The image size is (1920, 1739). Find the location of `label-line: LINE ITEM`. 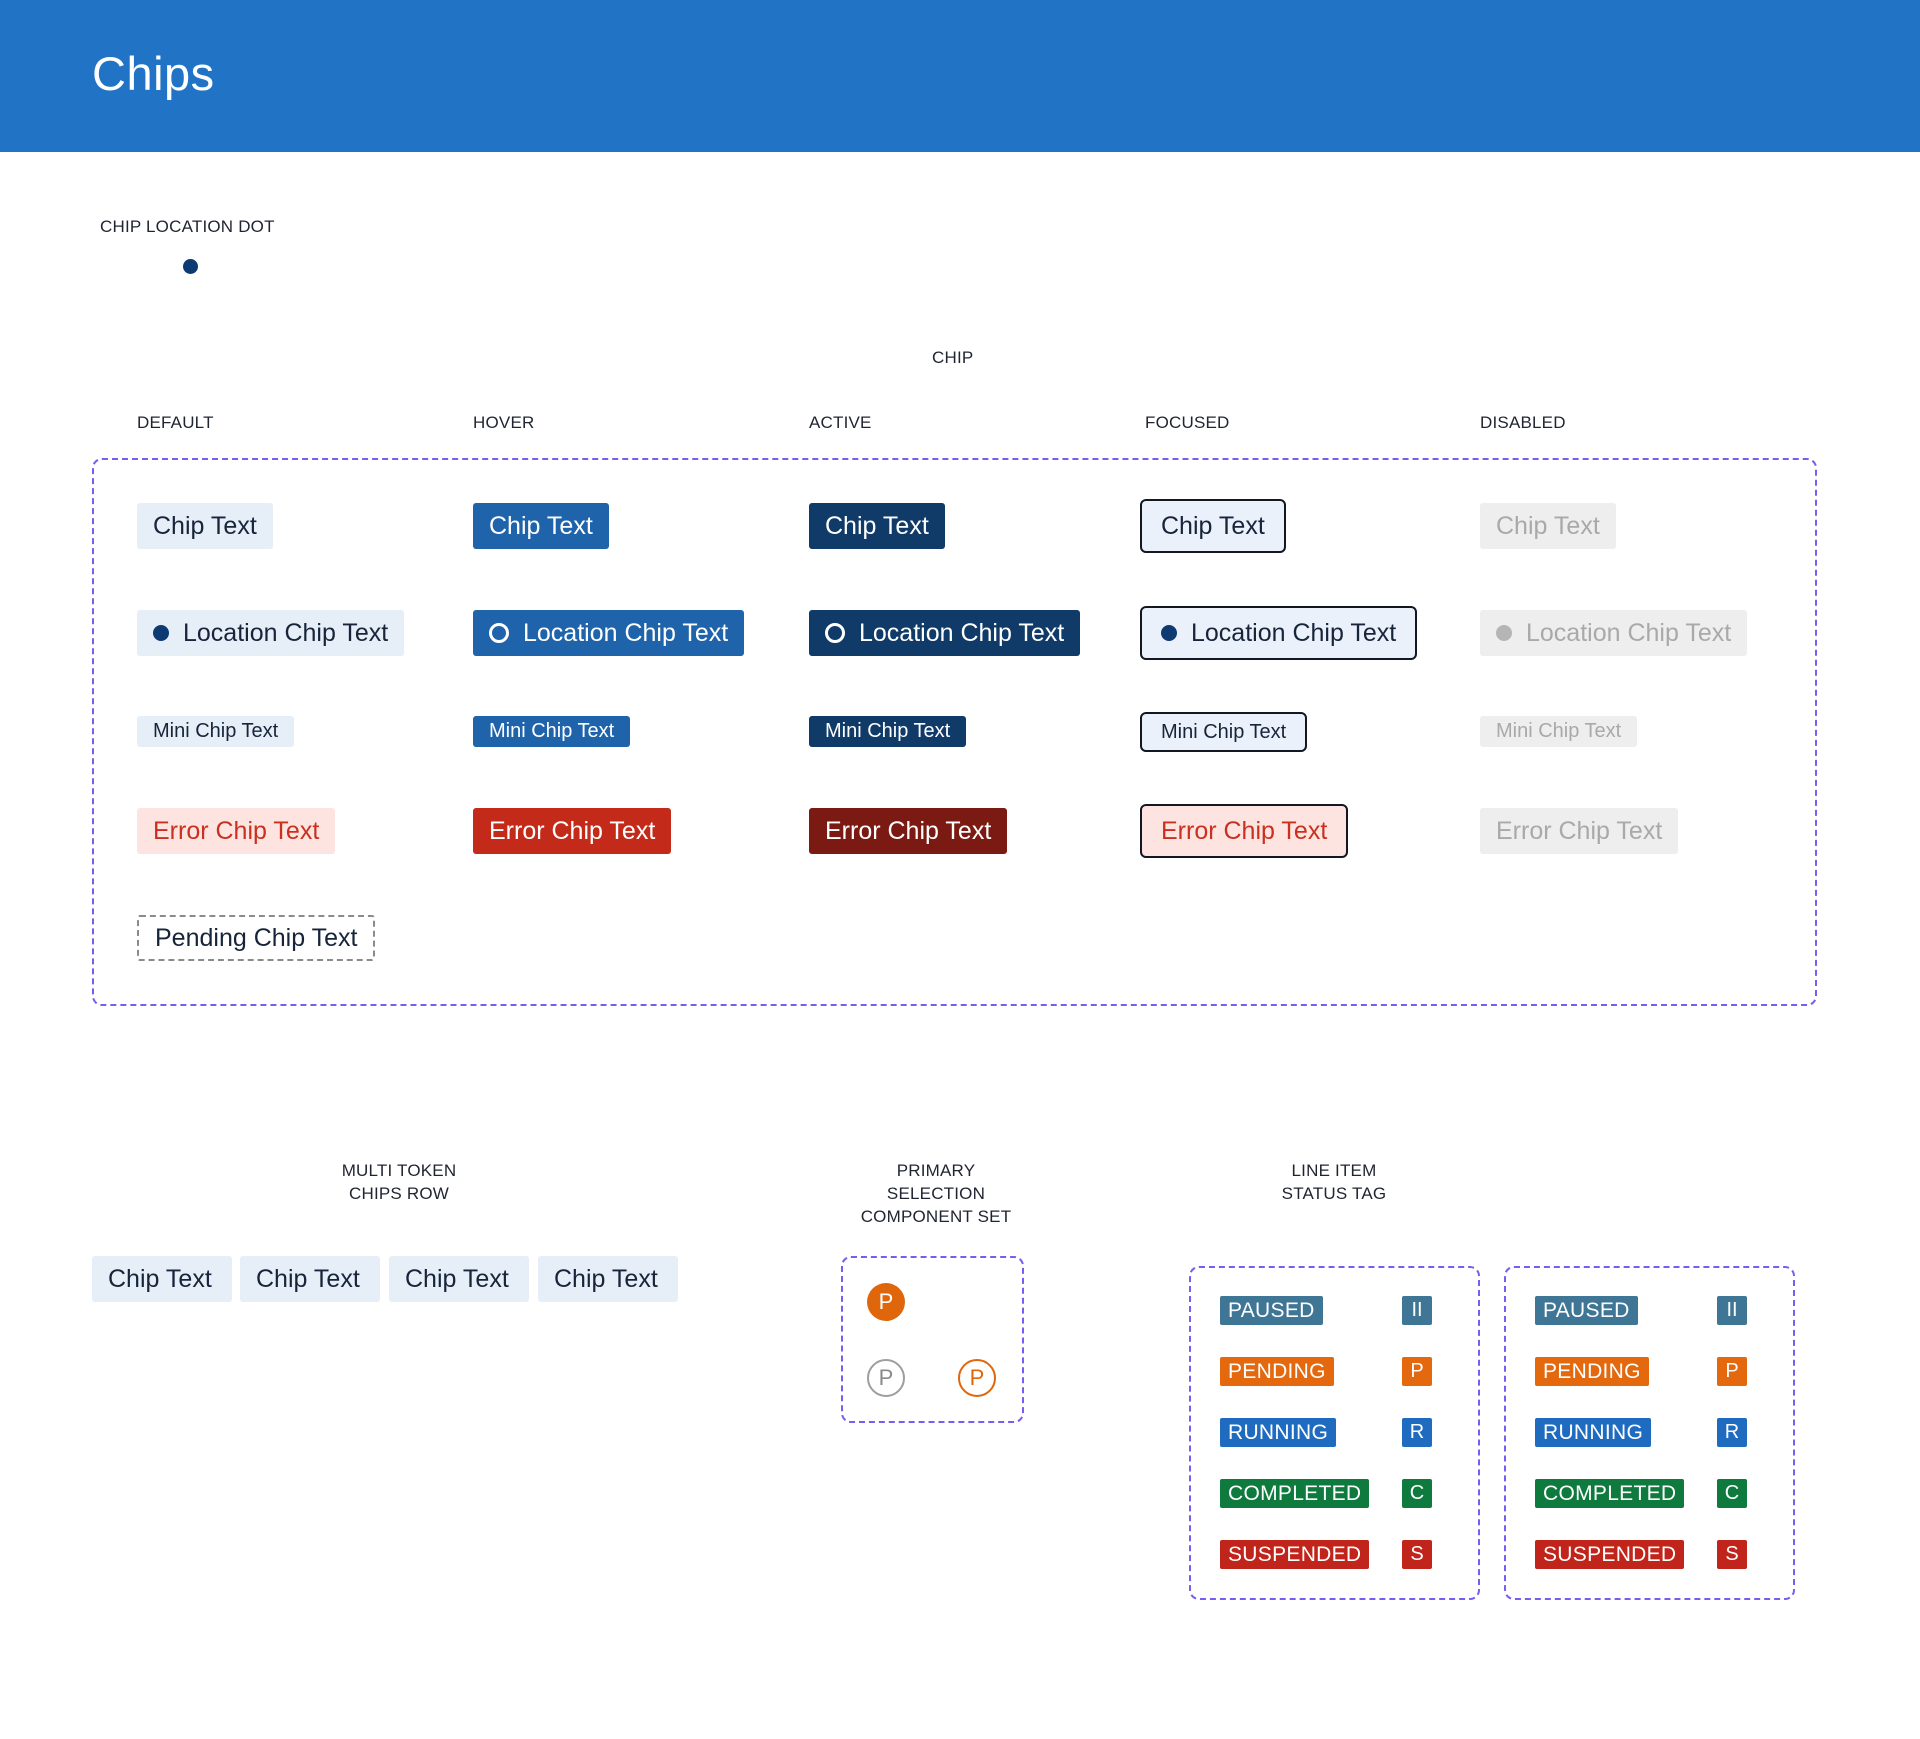

label-line: LINE ITEM is located at coordinates (1334, 1170).